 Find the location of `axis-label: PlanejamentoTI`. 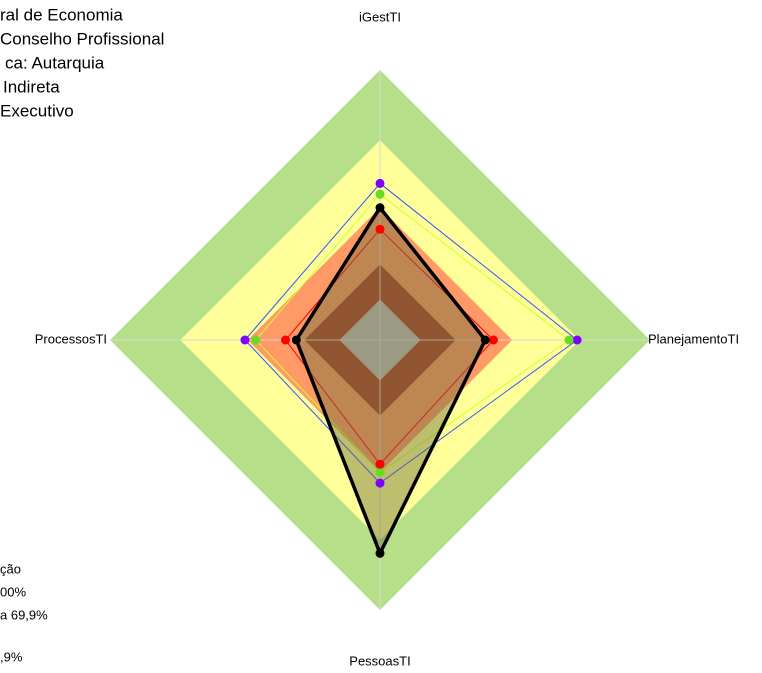

axis-label: PlanejamentoTI is located at coordinates (693, 338).